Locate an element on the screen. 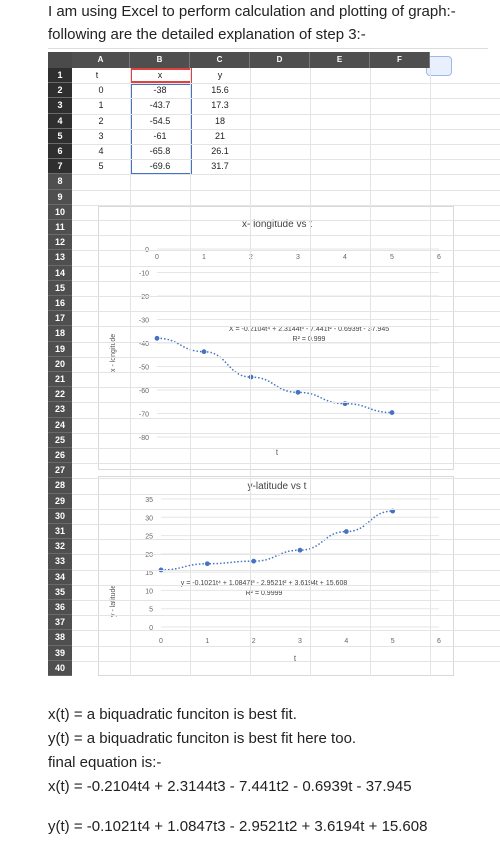 The height and width of the screenshot is (844, 500). row-header-35: 35 is located at coordinates (60, 592).